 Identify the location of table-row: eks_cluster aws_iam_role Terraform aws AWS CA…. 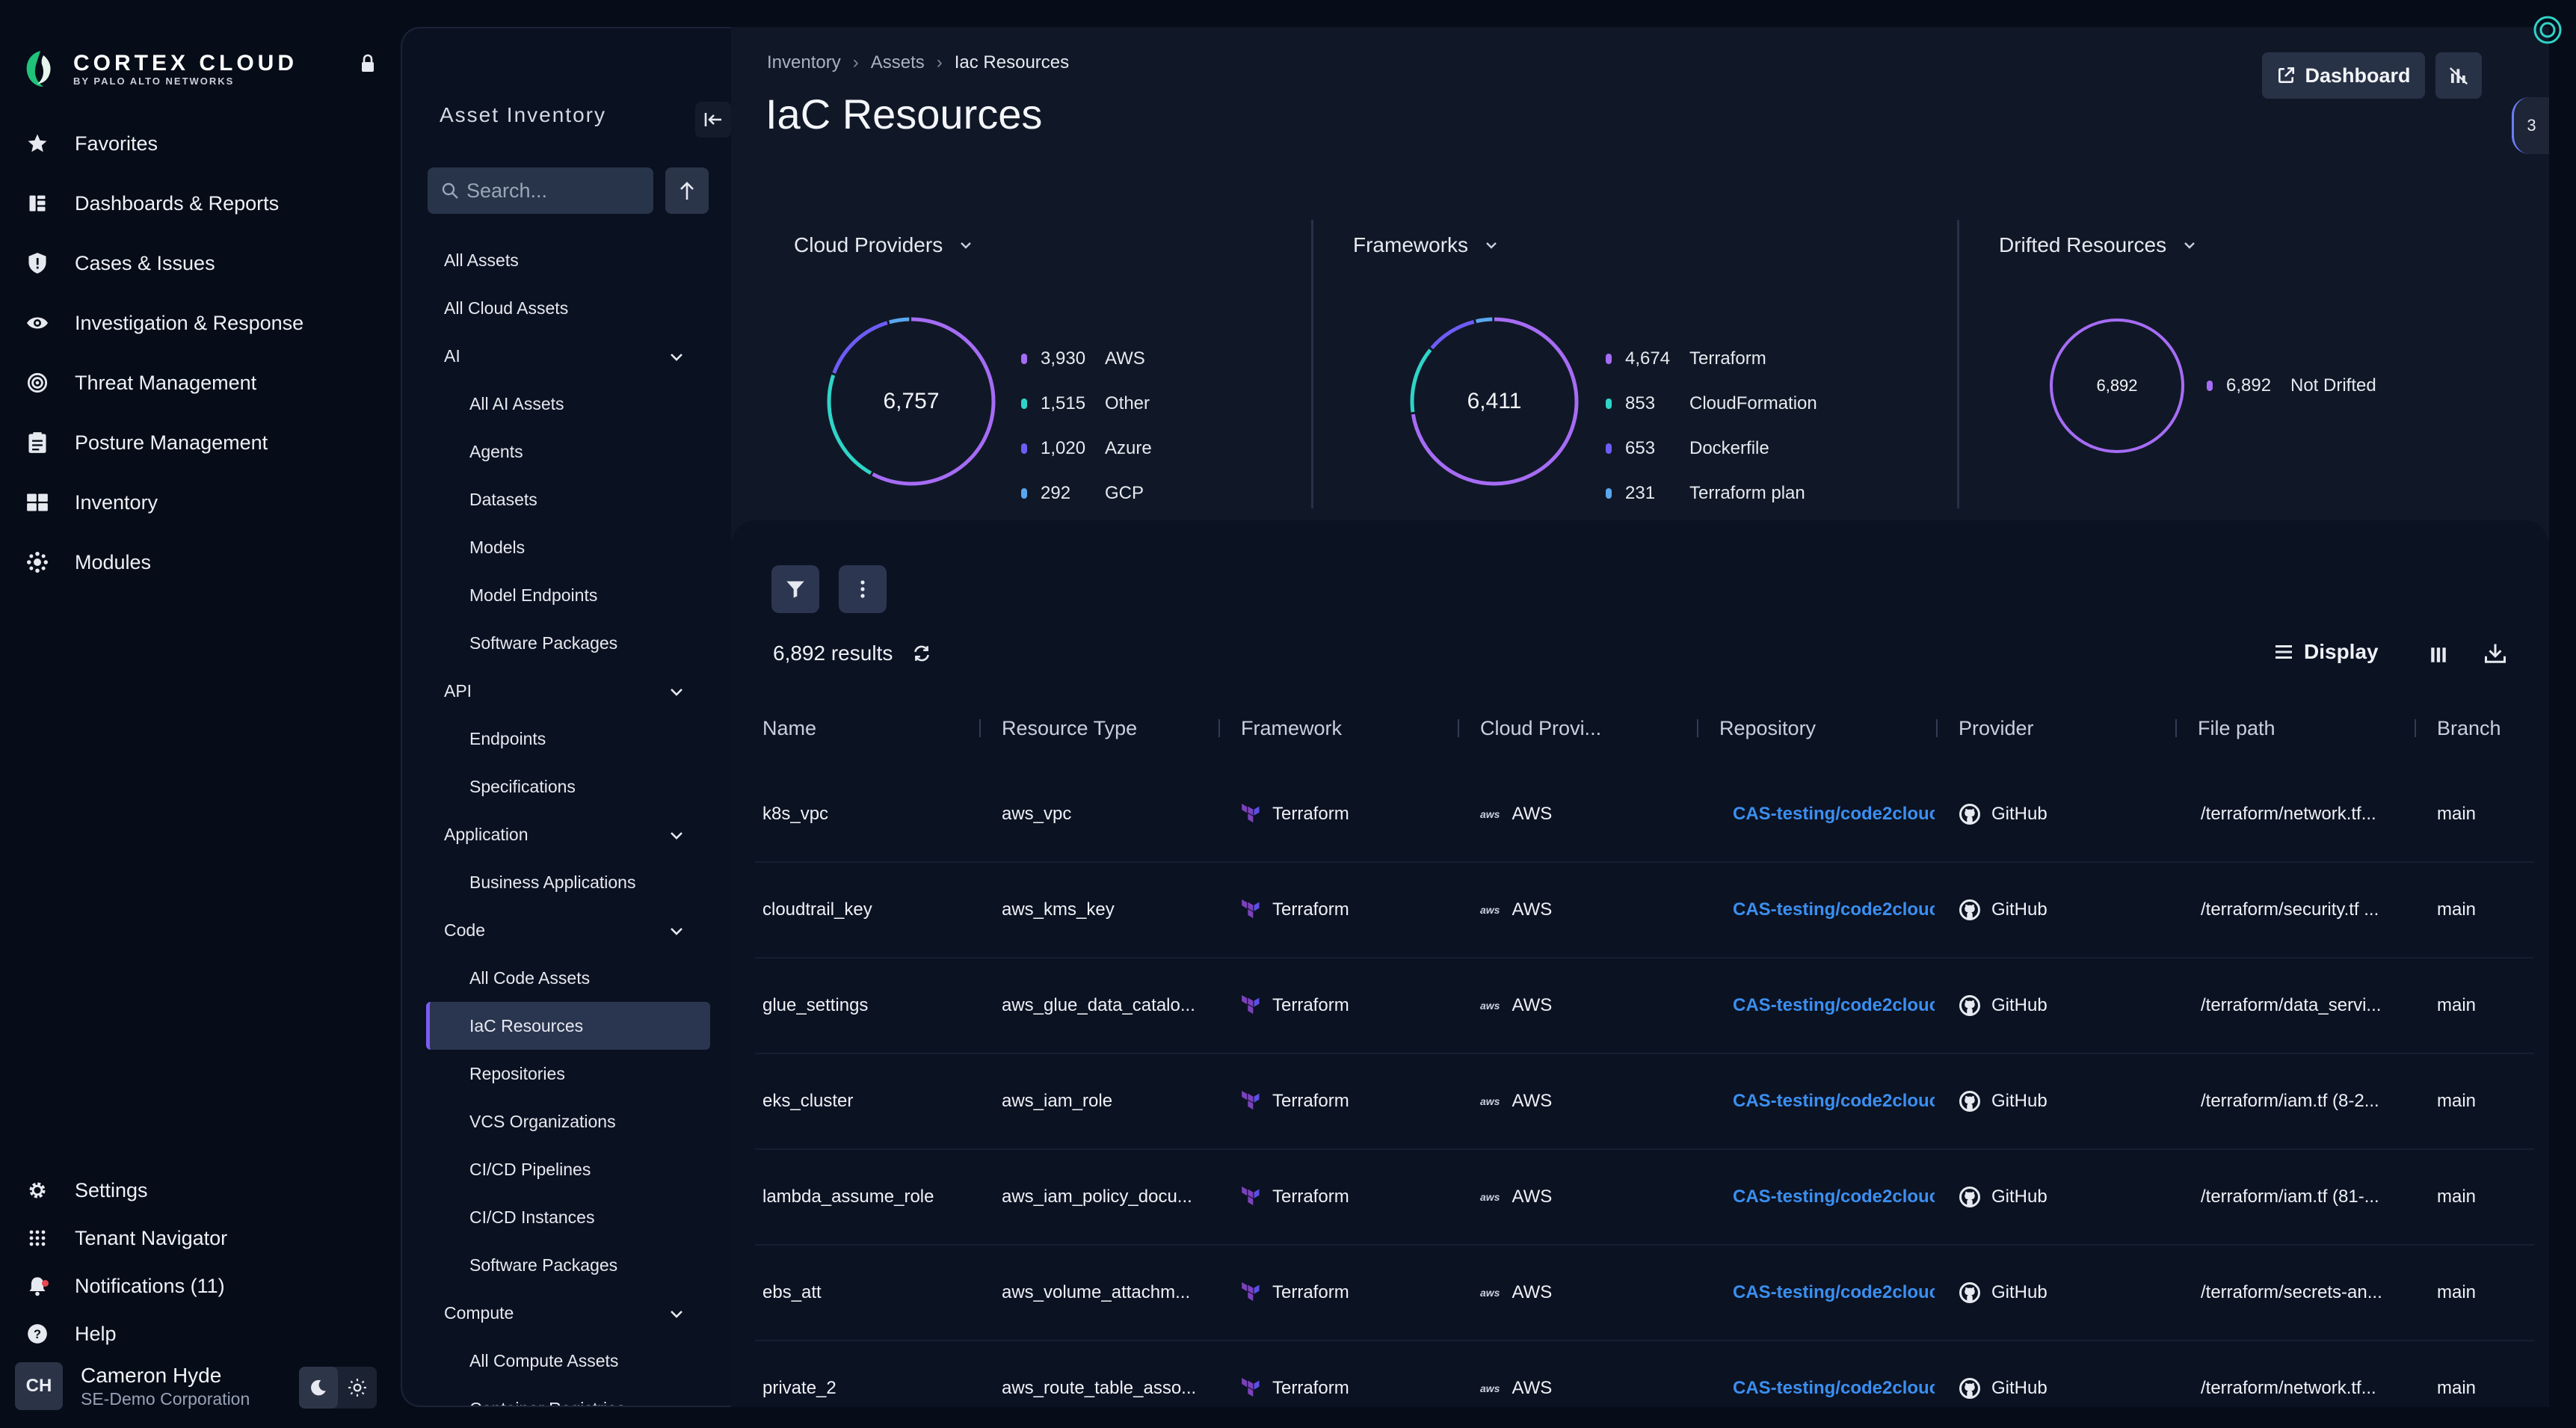
(1644, 1102).